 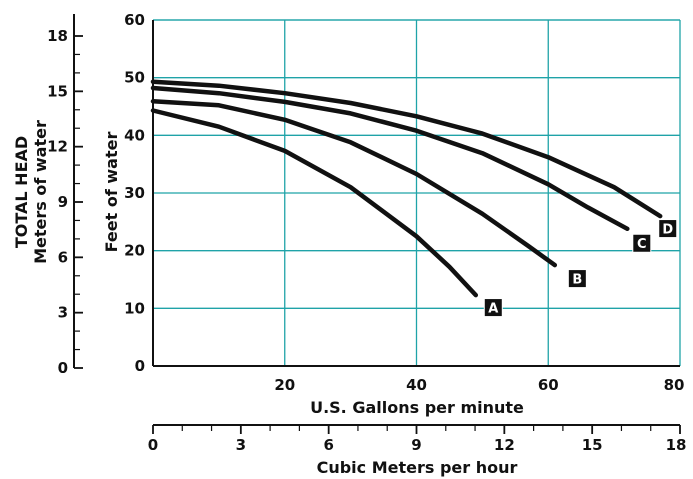 I want to click on feet-axis-ticks: 0 10 20 30 40 50 60, so click(x=134, y=193).